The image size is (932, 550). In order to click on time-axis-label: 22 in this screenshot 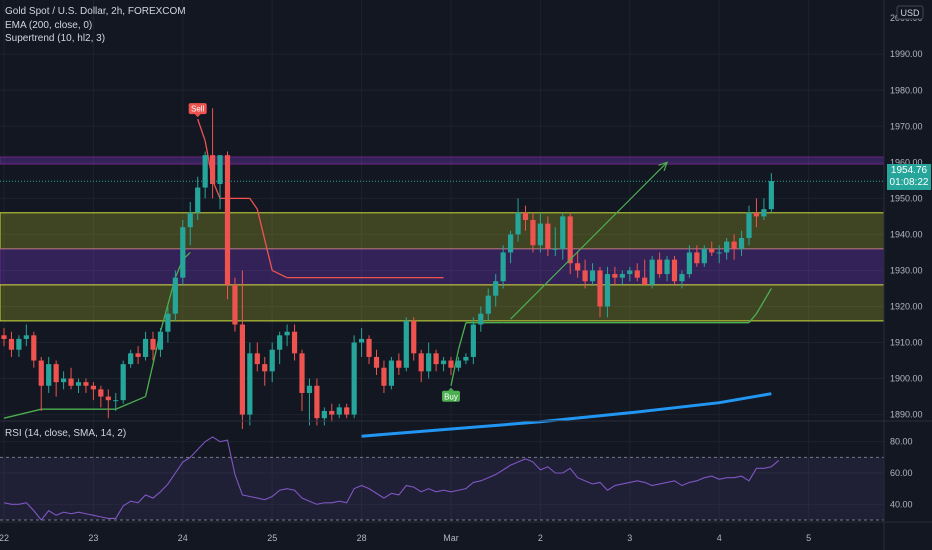, I will do `click(4, 538)`.